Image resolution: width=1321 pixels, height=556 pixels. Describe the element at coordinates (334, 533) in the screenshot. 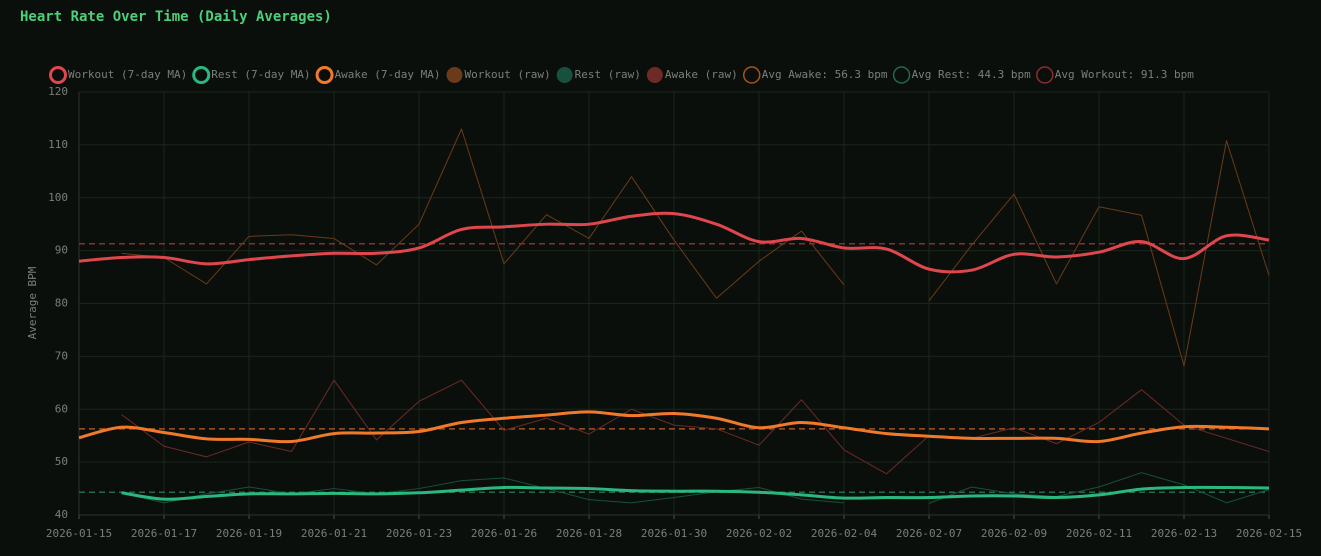

I see `x-tick-label: 2026-01-21` at that location.